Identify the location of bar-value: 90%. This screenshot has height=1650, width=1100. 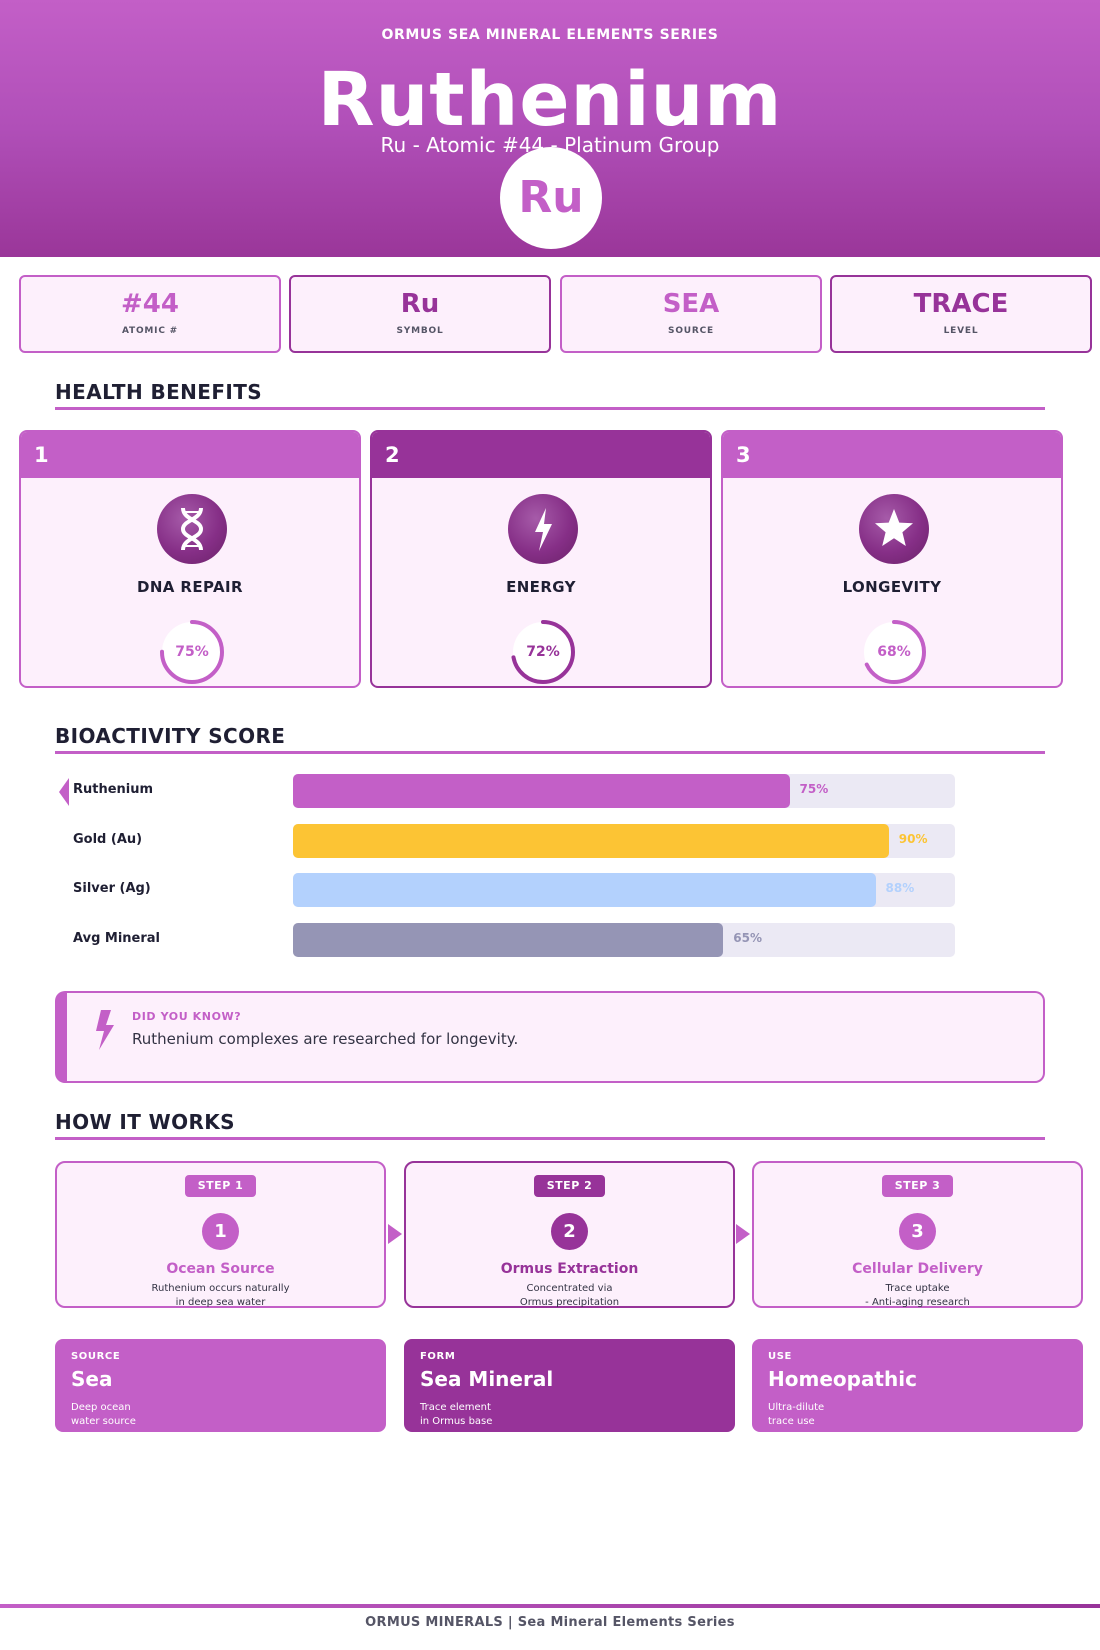
(913, 839).